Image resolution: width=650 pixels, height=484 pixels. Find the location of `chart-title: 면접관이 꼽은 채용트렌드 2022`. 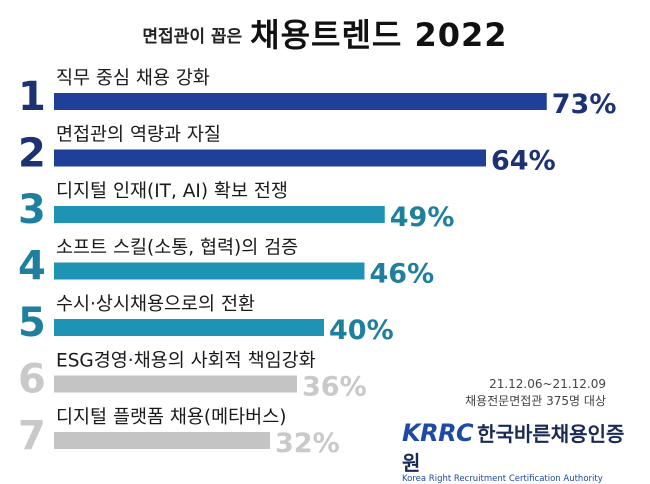

chart-title: 면접관이 꼽은 채용트렌드 2022 is located at coordinates (325, 33).